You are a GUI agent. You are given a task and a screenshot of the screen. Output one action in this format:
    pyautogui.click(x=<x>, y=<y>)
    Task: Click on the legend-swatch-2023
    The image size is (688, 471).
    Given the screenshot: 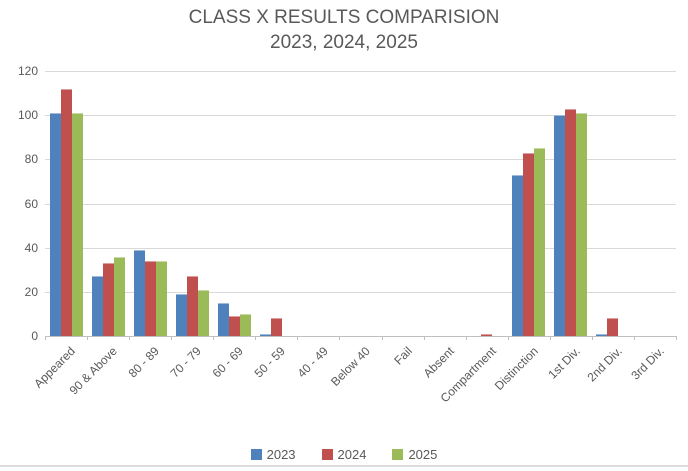 What is the action you would take?
    pyautogui.click(x=256, y=454)
    